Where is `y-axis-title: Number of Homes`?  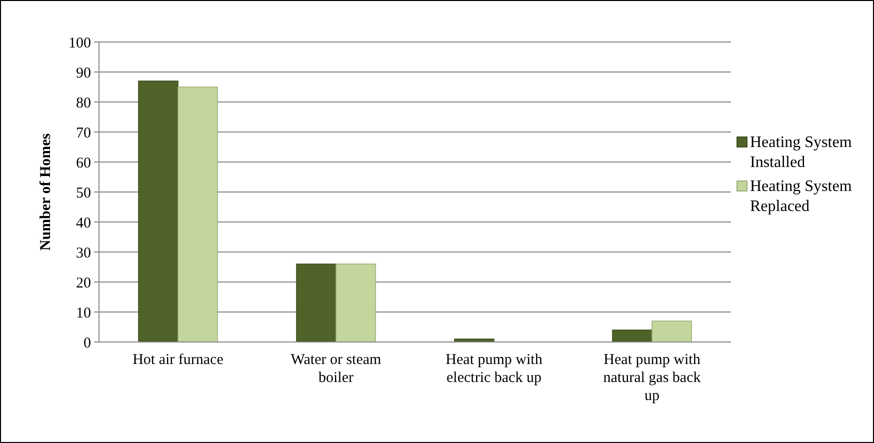 y-axis-title: Number of Homes is located at coordinates (46, 192).